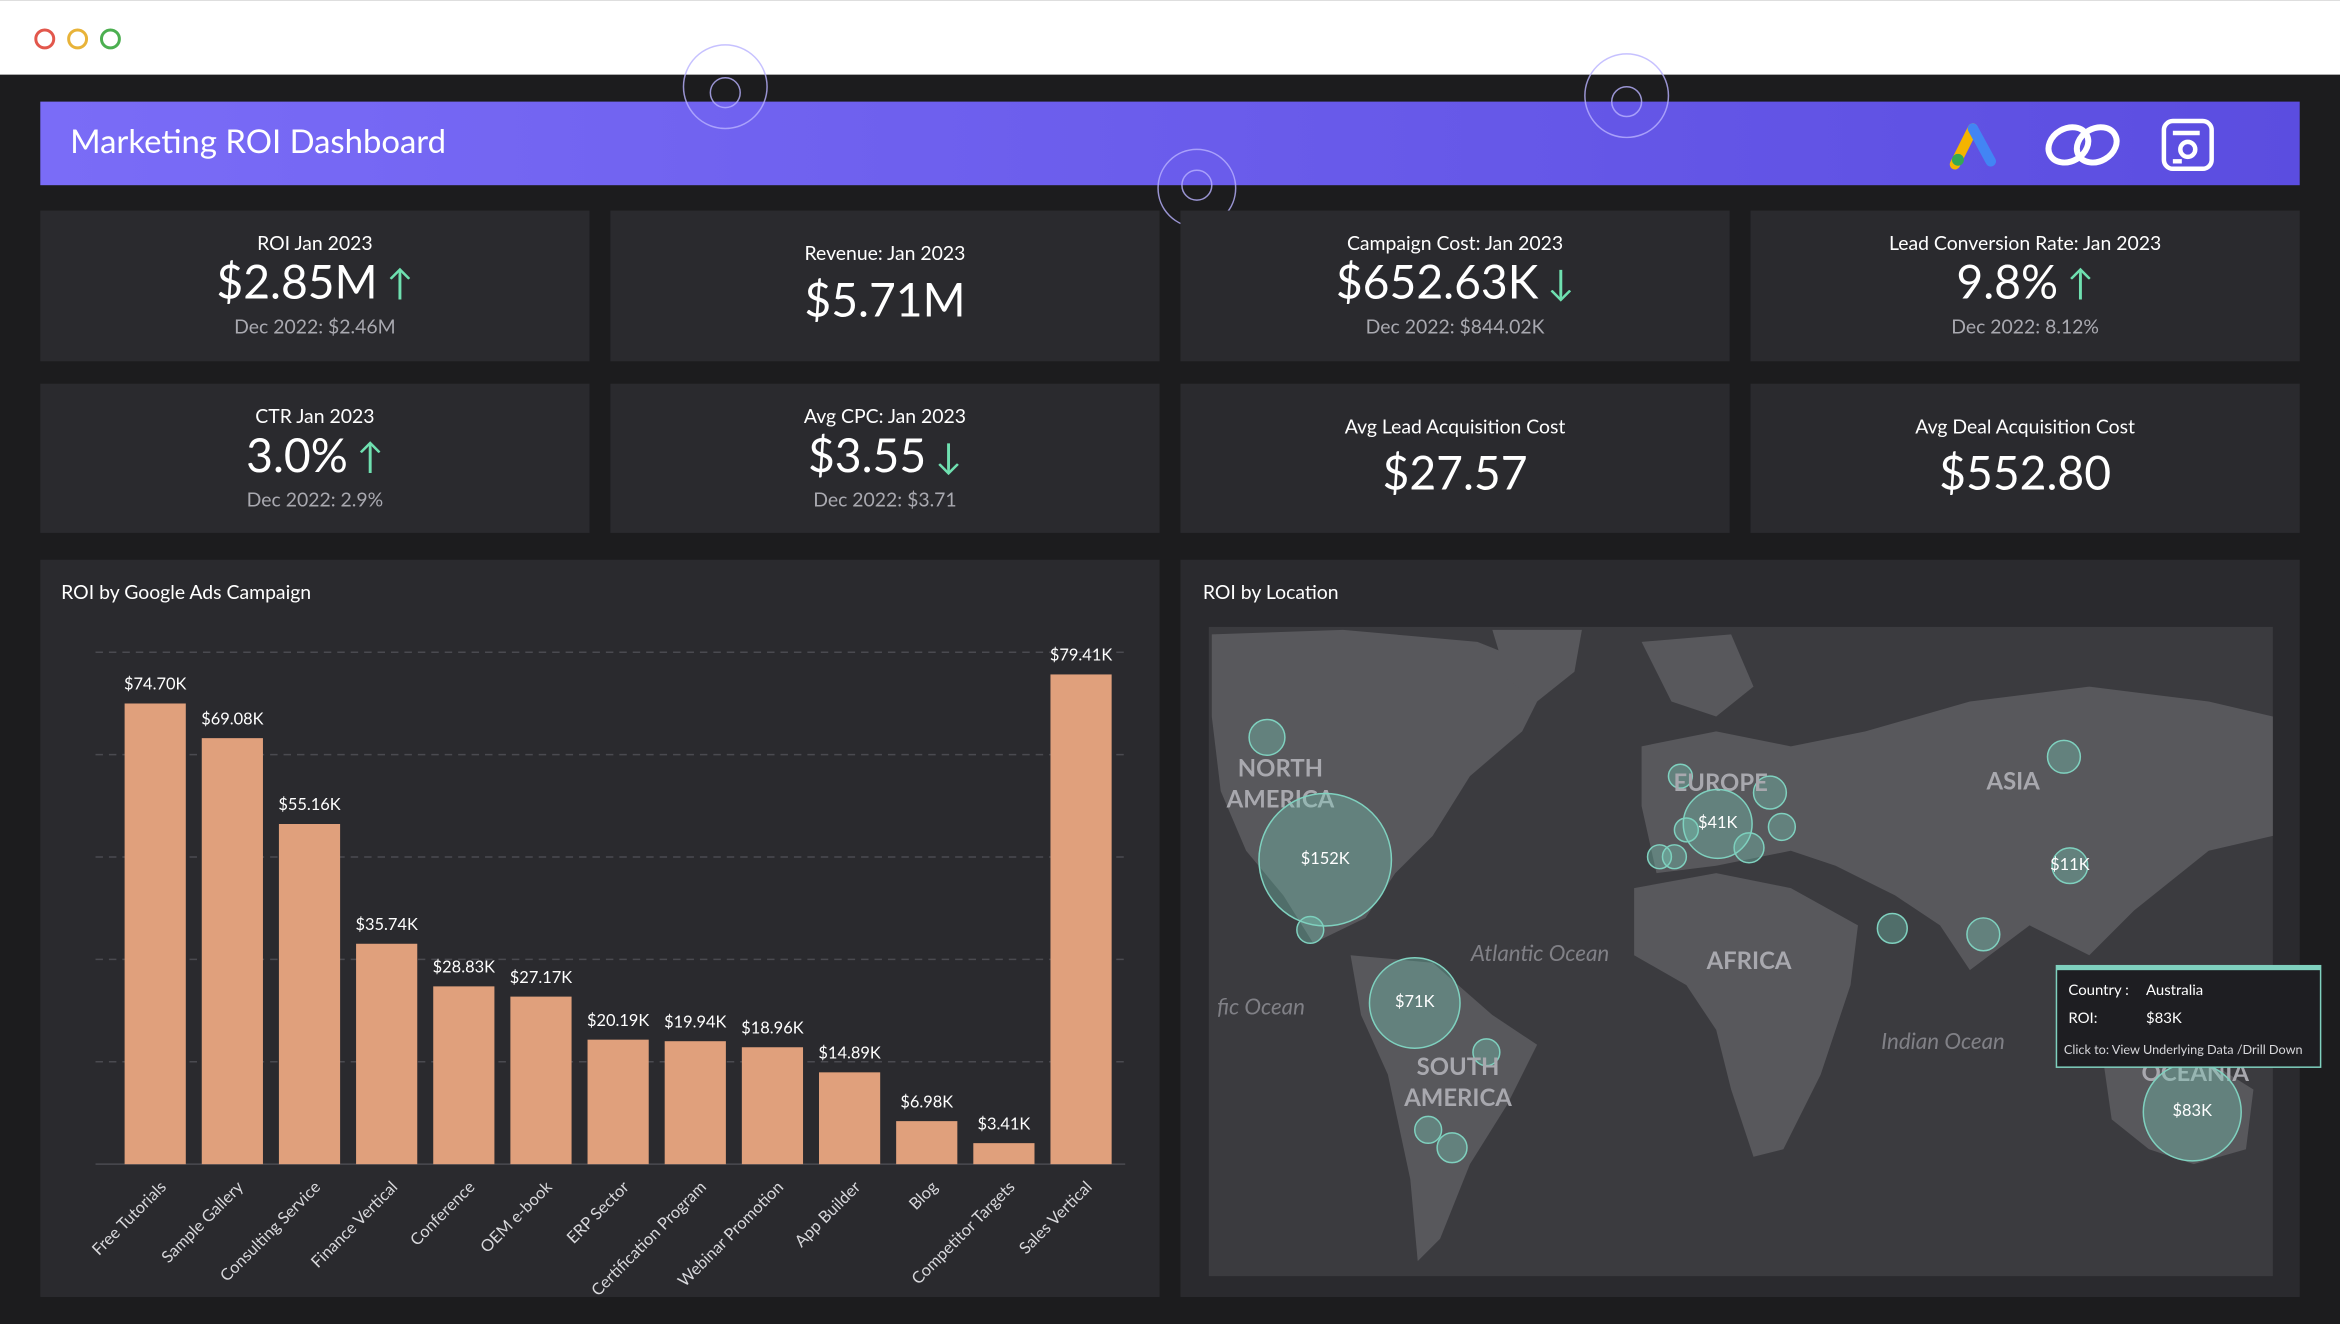 The width and height of the screenshot is (2340, 1324). What do you see at coordinates (867, 454) in the screenshot?
I see `kpi-value: $3.55` at bounding box center [867, 454].